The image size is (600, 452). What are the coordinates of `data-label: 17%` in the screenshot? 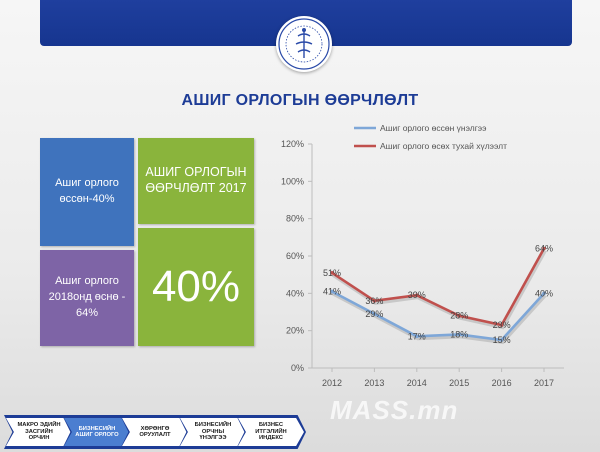 It's located at (417, 336).